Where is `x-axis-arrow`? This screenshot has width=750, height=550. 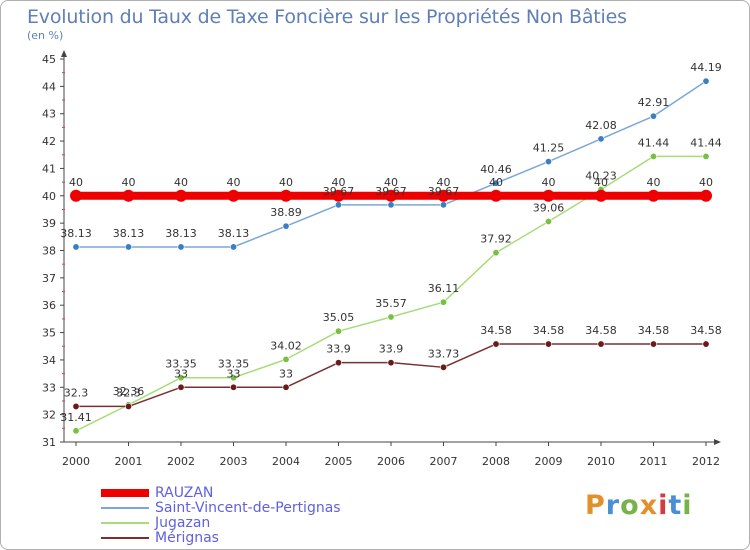
x-axis-arrow is located at coordinates (717, 442).